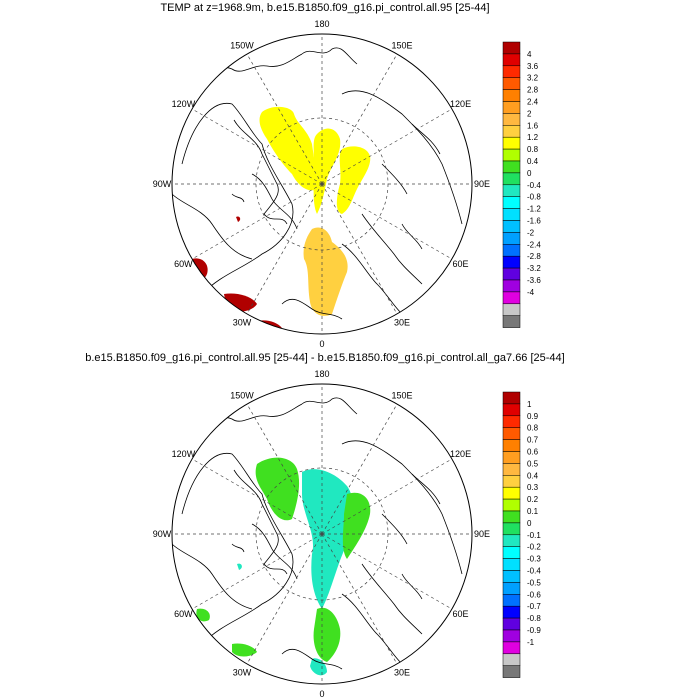 The image size is (700, 700). I want to click on longitude-label: 150W, so click(242, 45).